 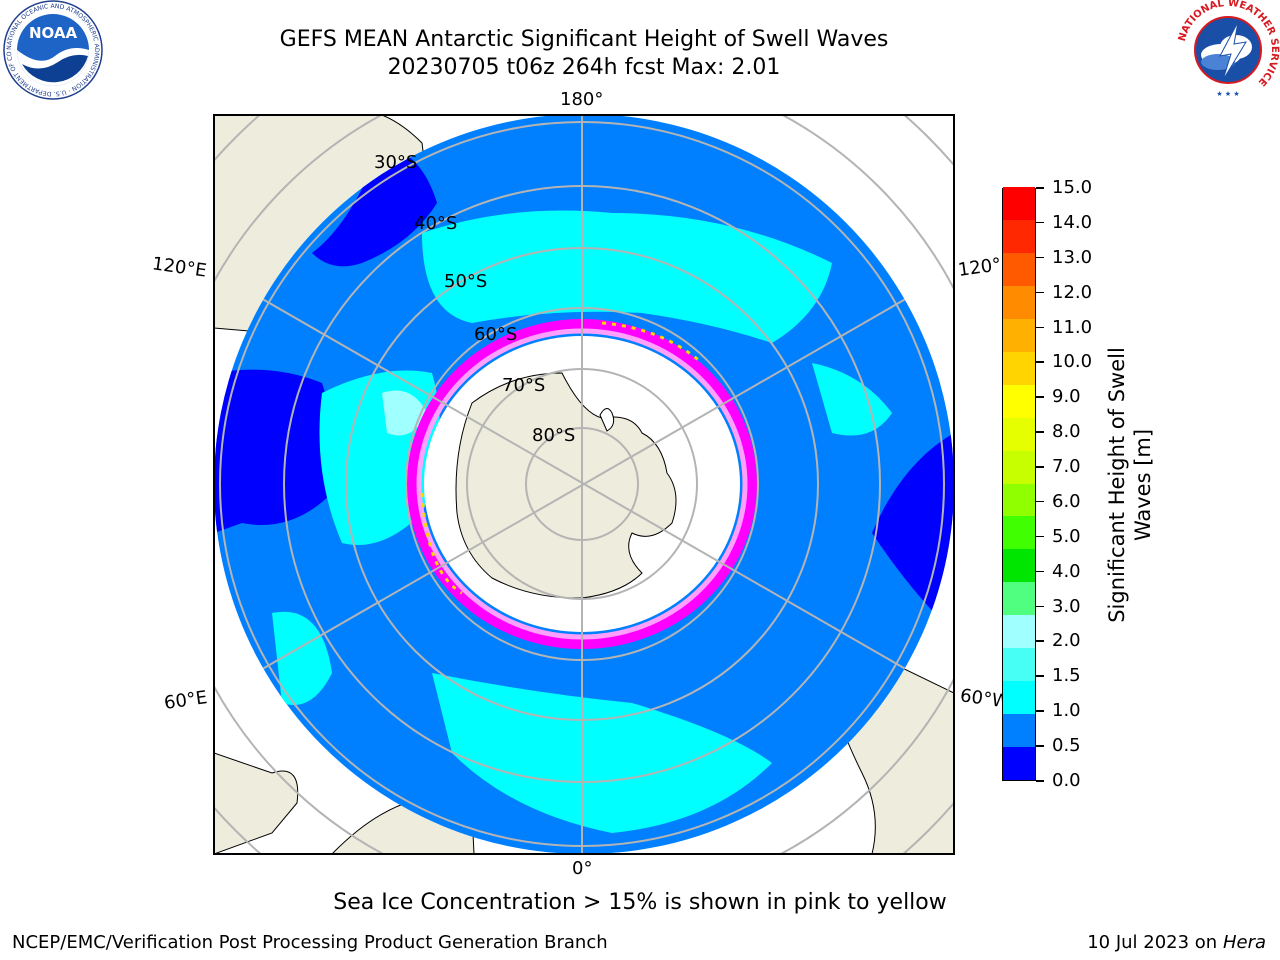 I want to click on colorbar-tick-label: 9.0, so click(x=1066, y=397).